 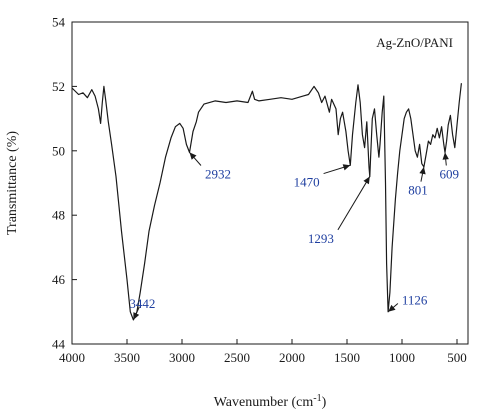 What do you see at coordinates (58, 215) in the screenshot?
I see `y-tick-label: 48` at bounding box center [58, 215].